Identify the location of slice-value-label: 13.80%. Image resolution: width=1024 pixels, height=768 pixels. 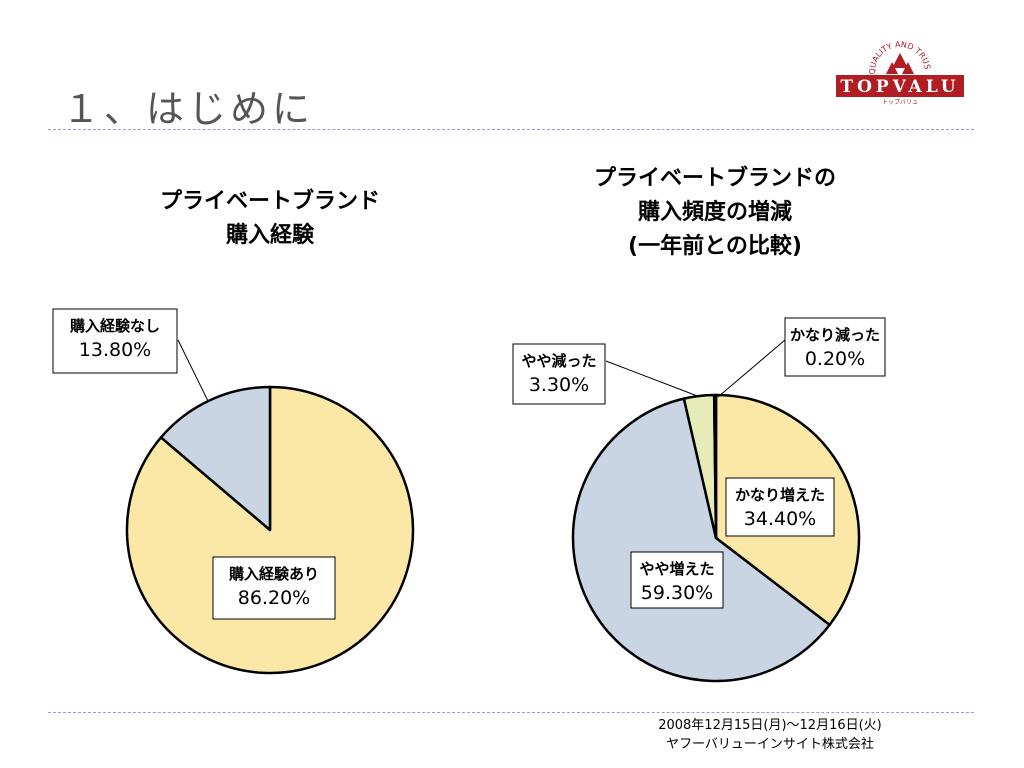
(115, 350).